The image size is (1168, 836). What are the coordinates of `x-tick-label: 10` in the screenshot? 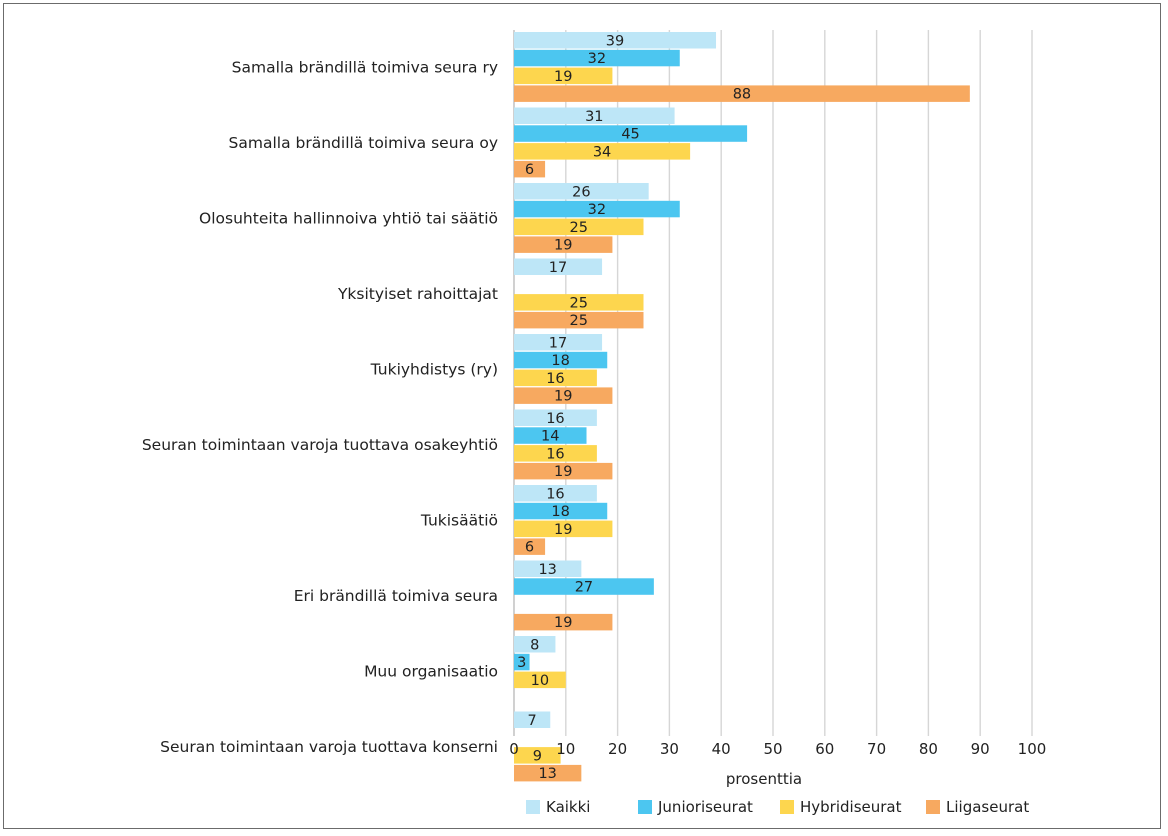 It's located at (565, 749).